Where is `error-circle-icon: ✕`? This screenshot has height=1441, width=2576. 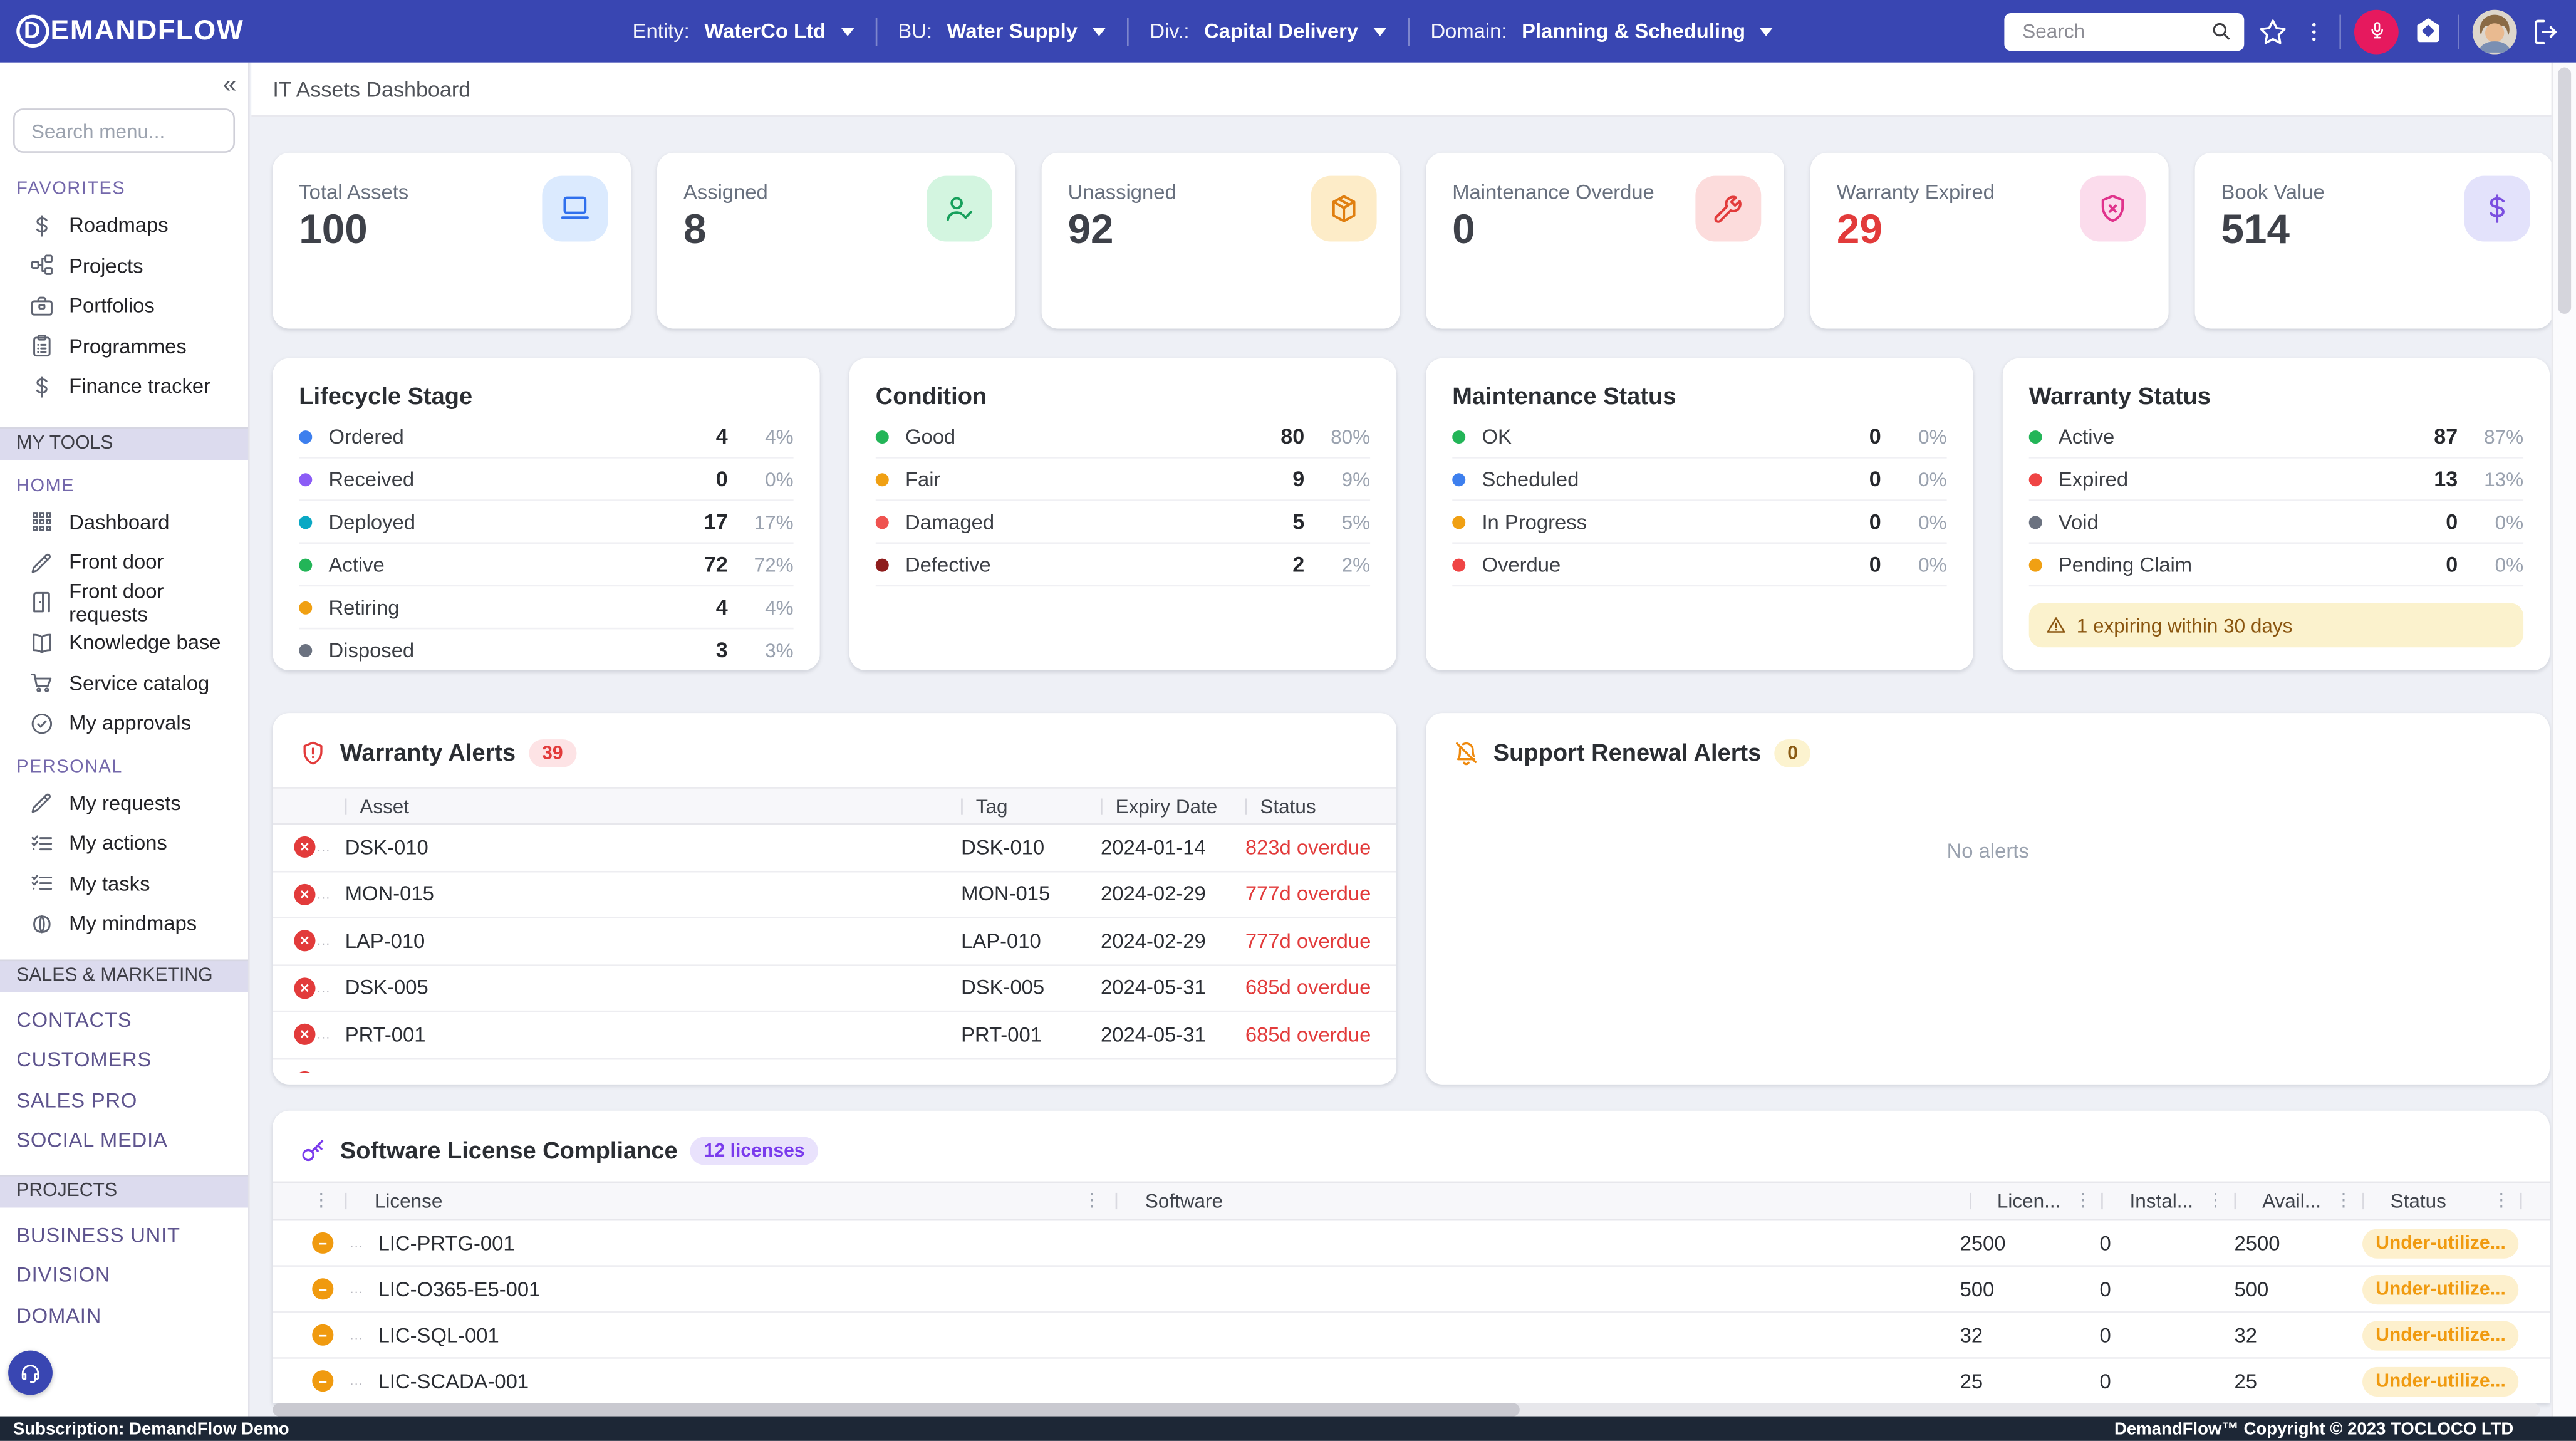
error-circle-icon: ✕ is located at coordinates (305, 847).